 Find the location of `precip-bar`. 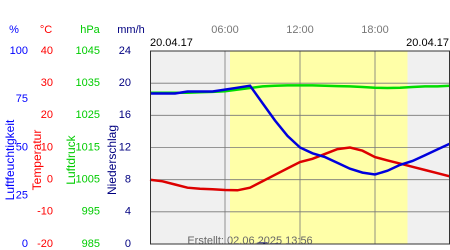

precip-bar is located at coordinates (262, 243).